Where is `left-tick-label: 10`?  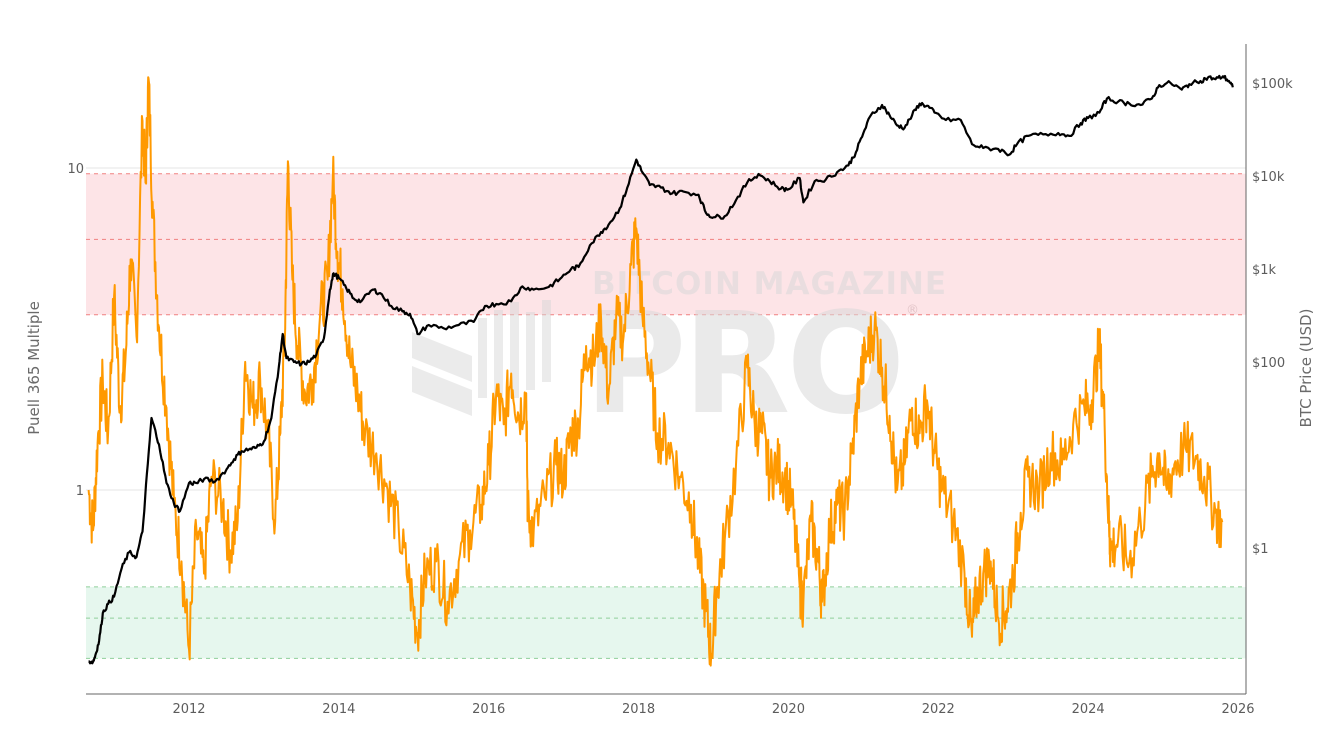
left-tick-label: 10 is located at coordinates (75, 169).